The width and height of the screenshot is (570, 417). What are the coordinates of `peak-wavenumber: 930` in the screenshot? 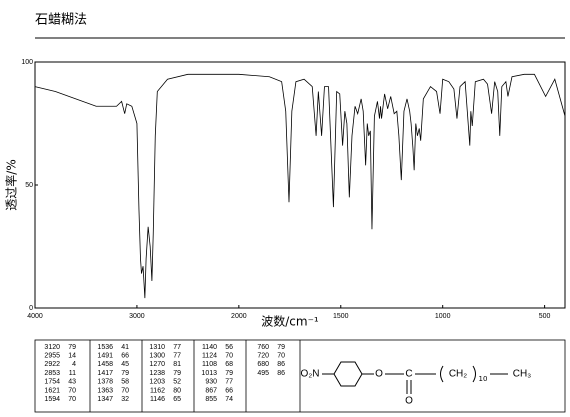 It's located at (211, 382).